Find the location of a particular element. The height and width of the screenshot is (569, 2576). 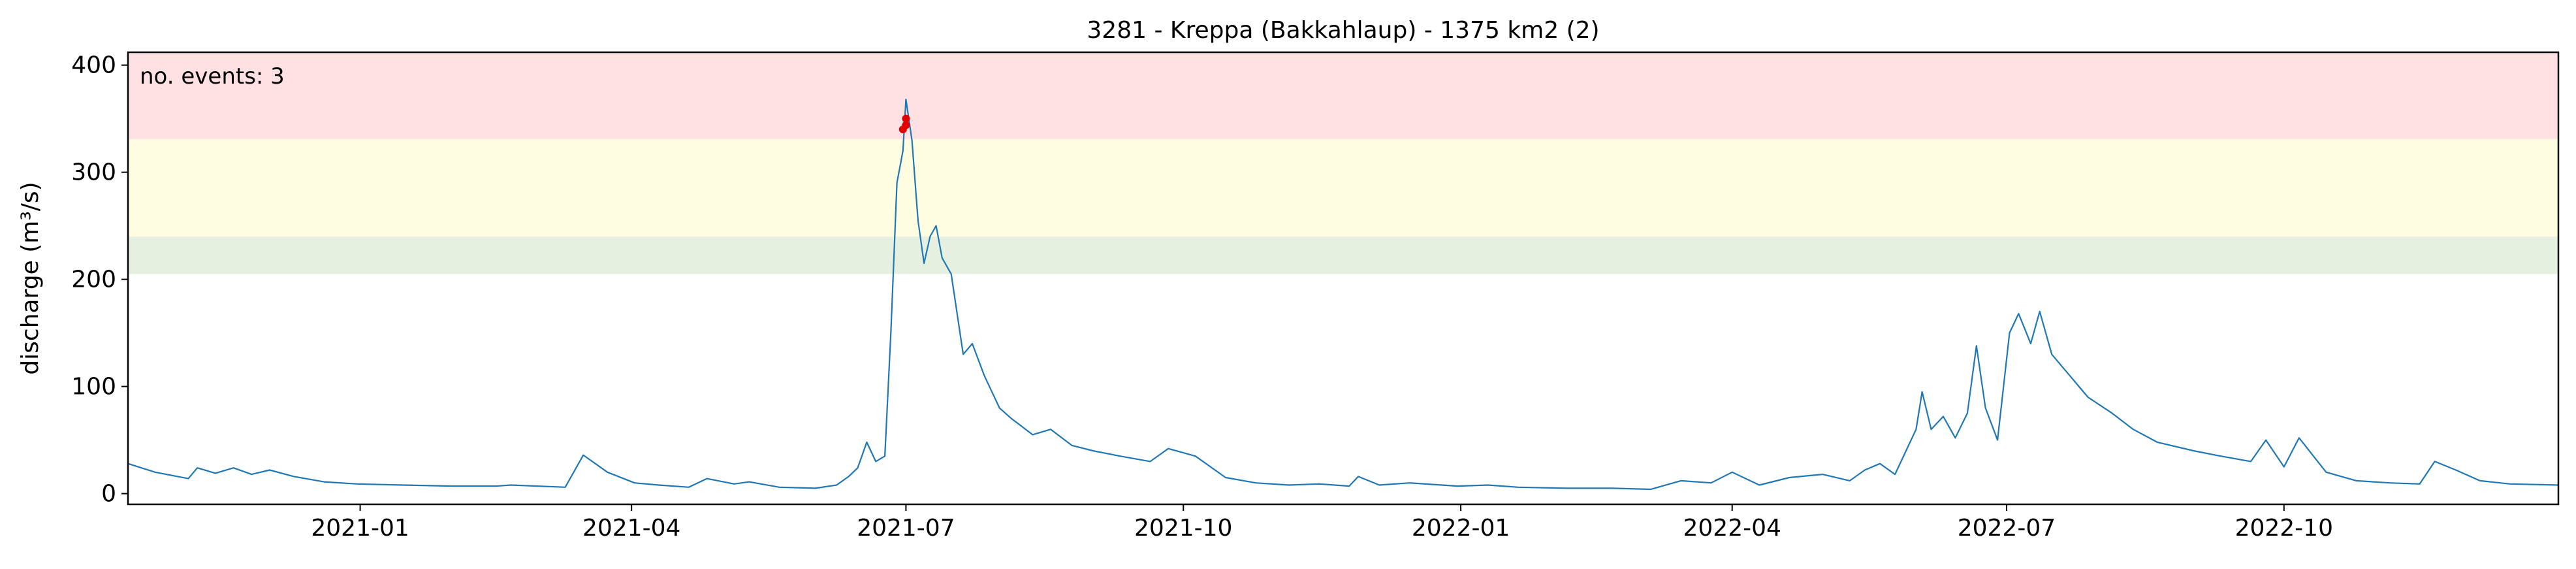

x-tick-label: 2021-01 is located at coordinates (360, 528).